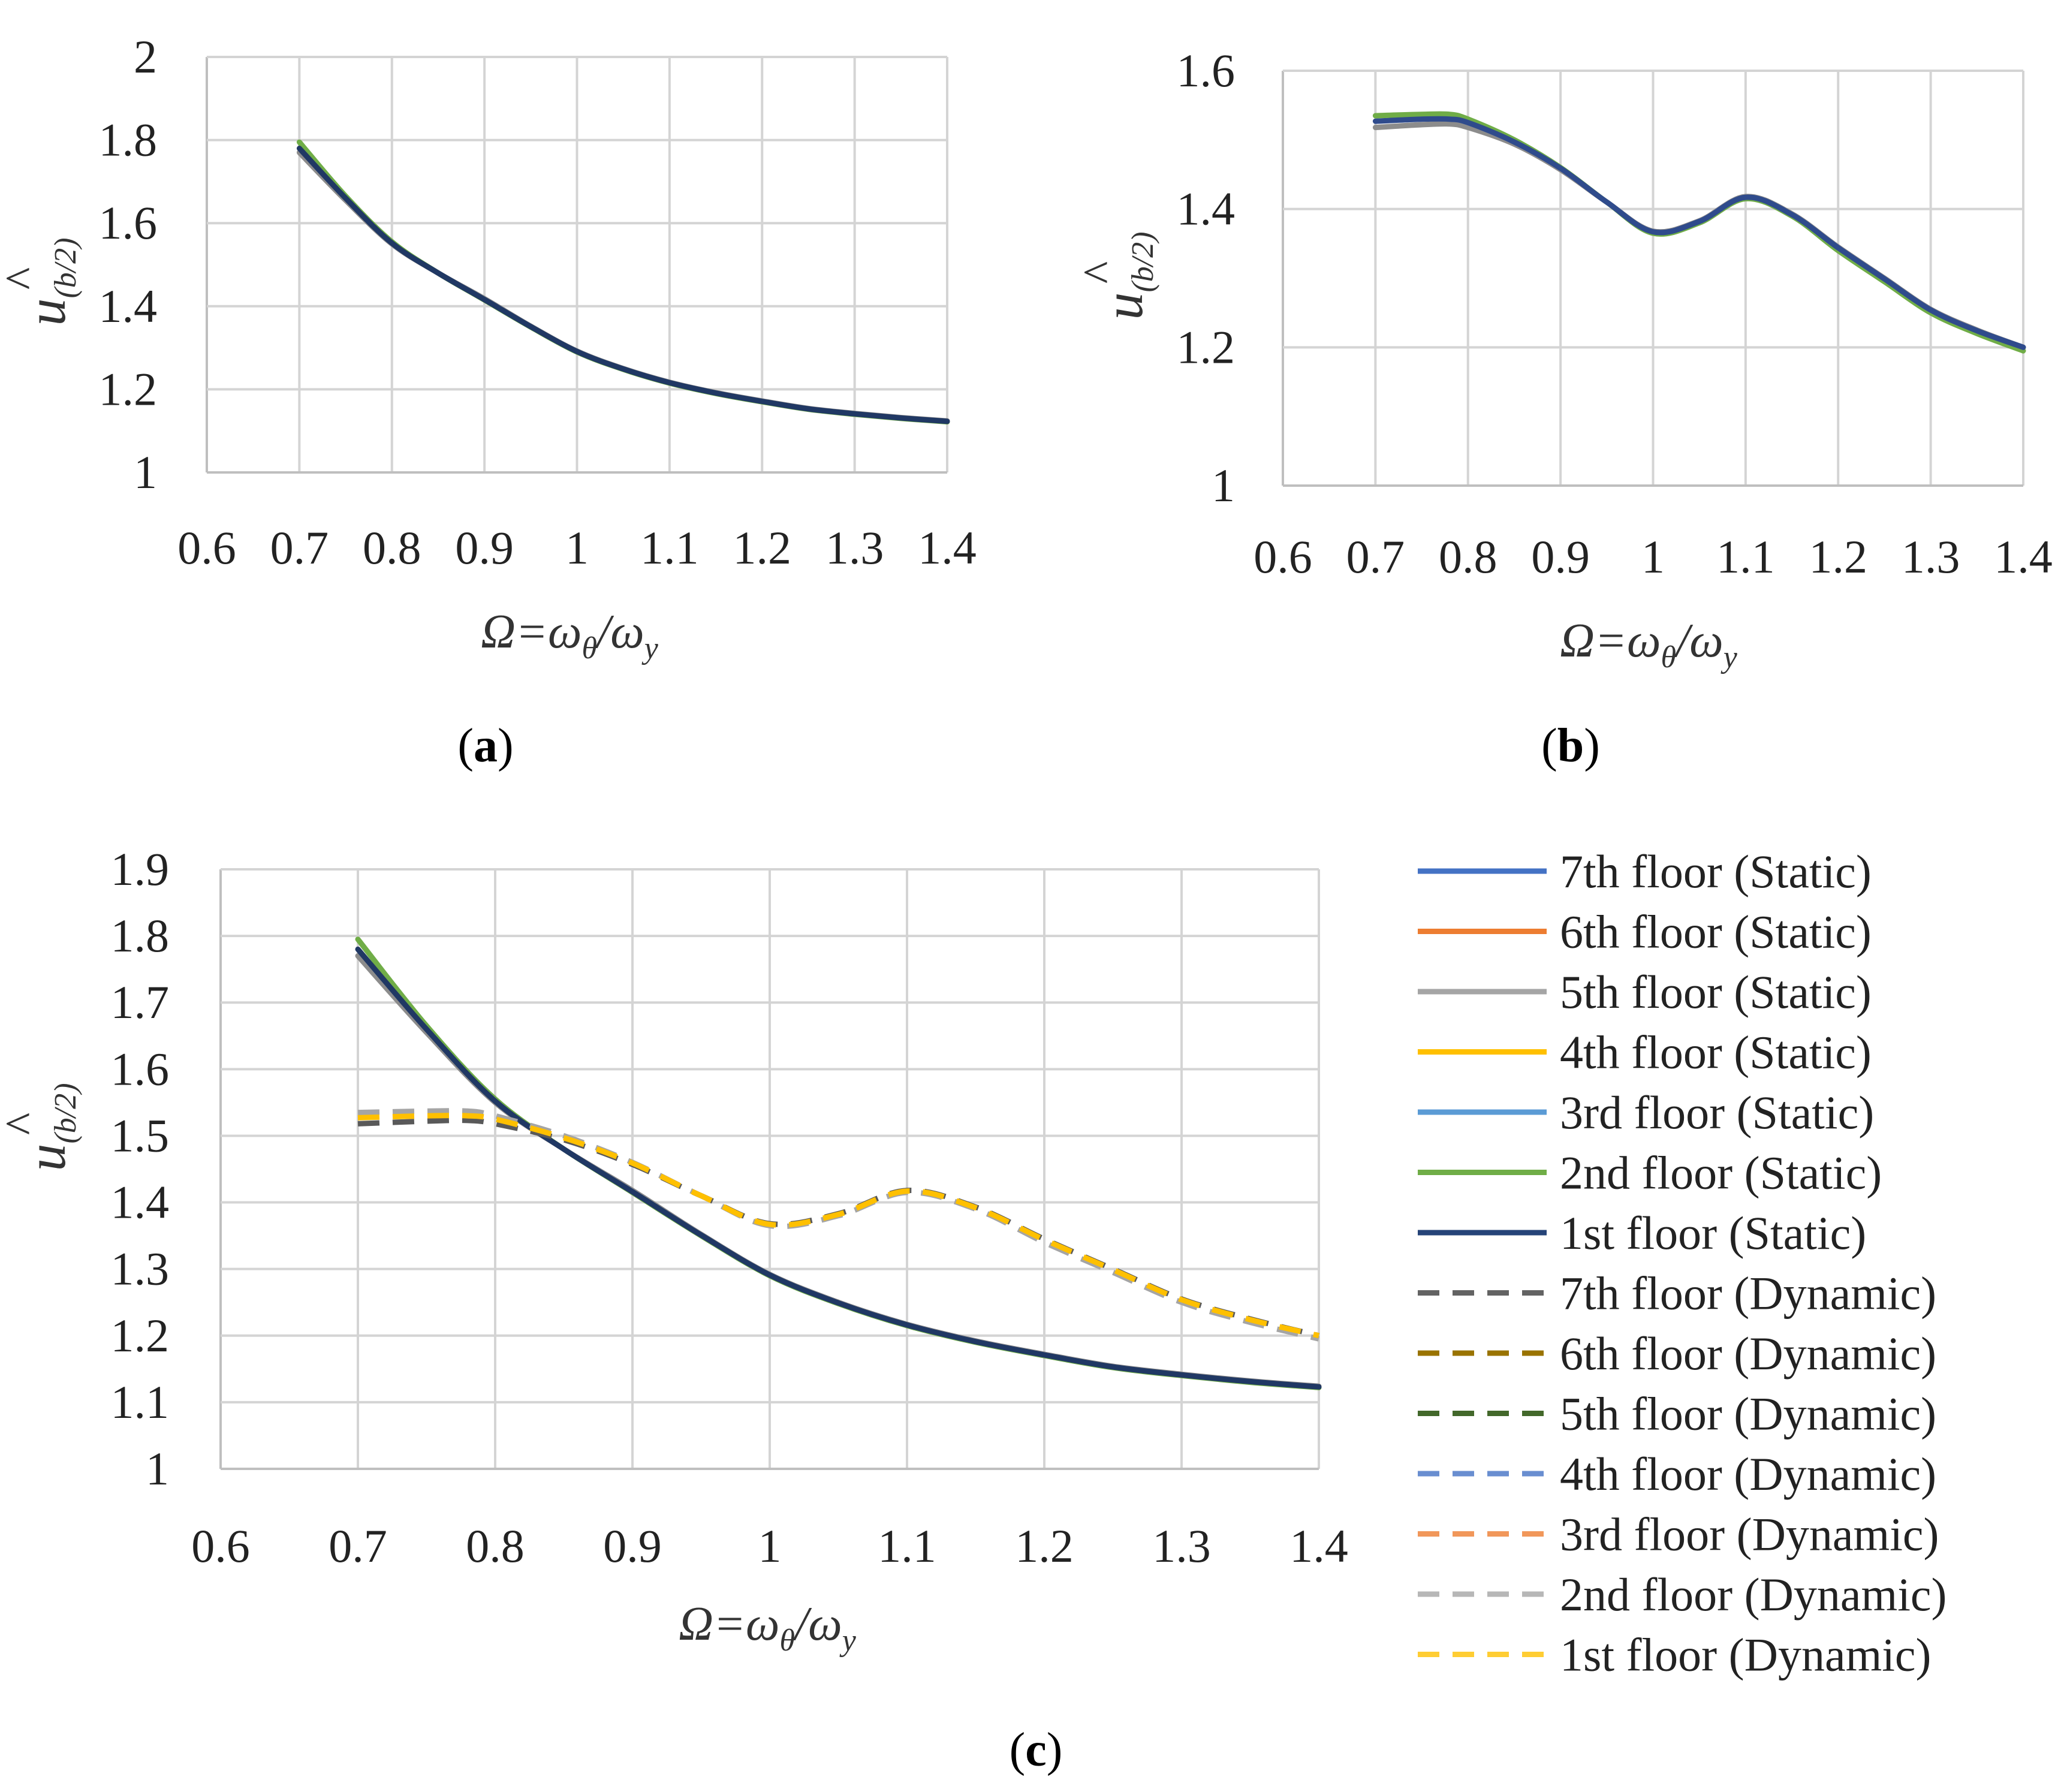  I want to click on y-tick-label: 1.7, so click(140, 1002).